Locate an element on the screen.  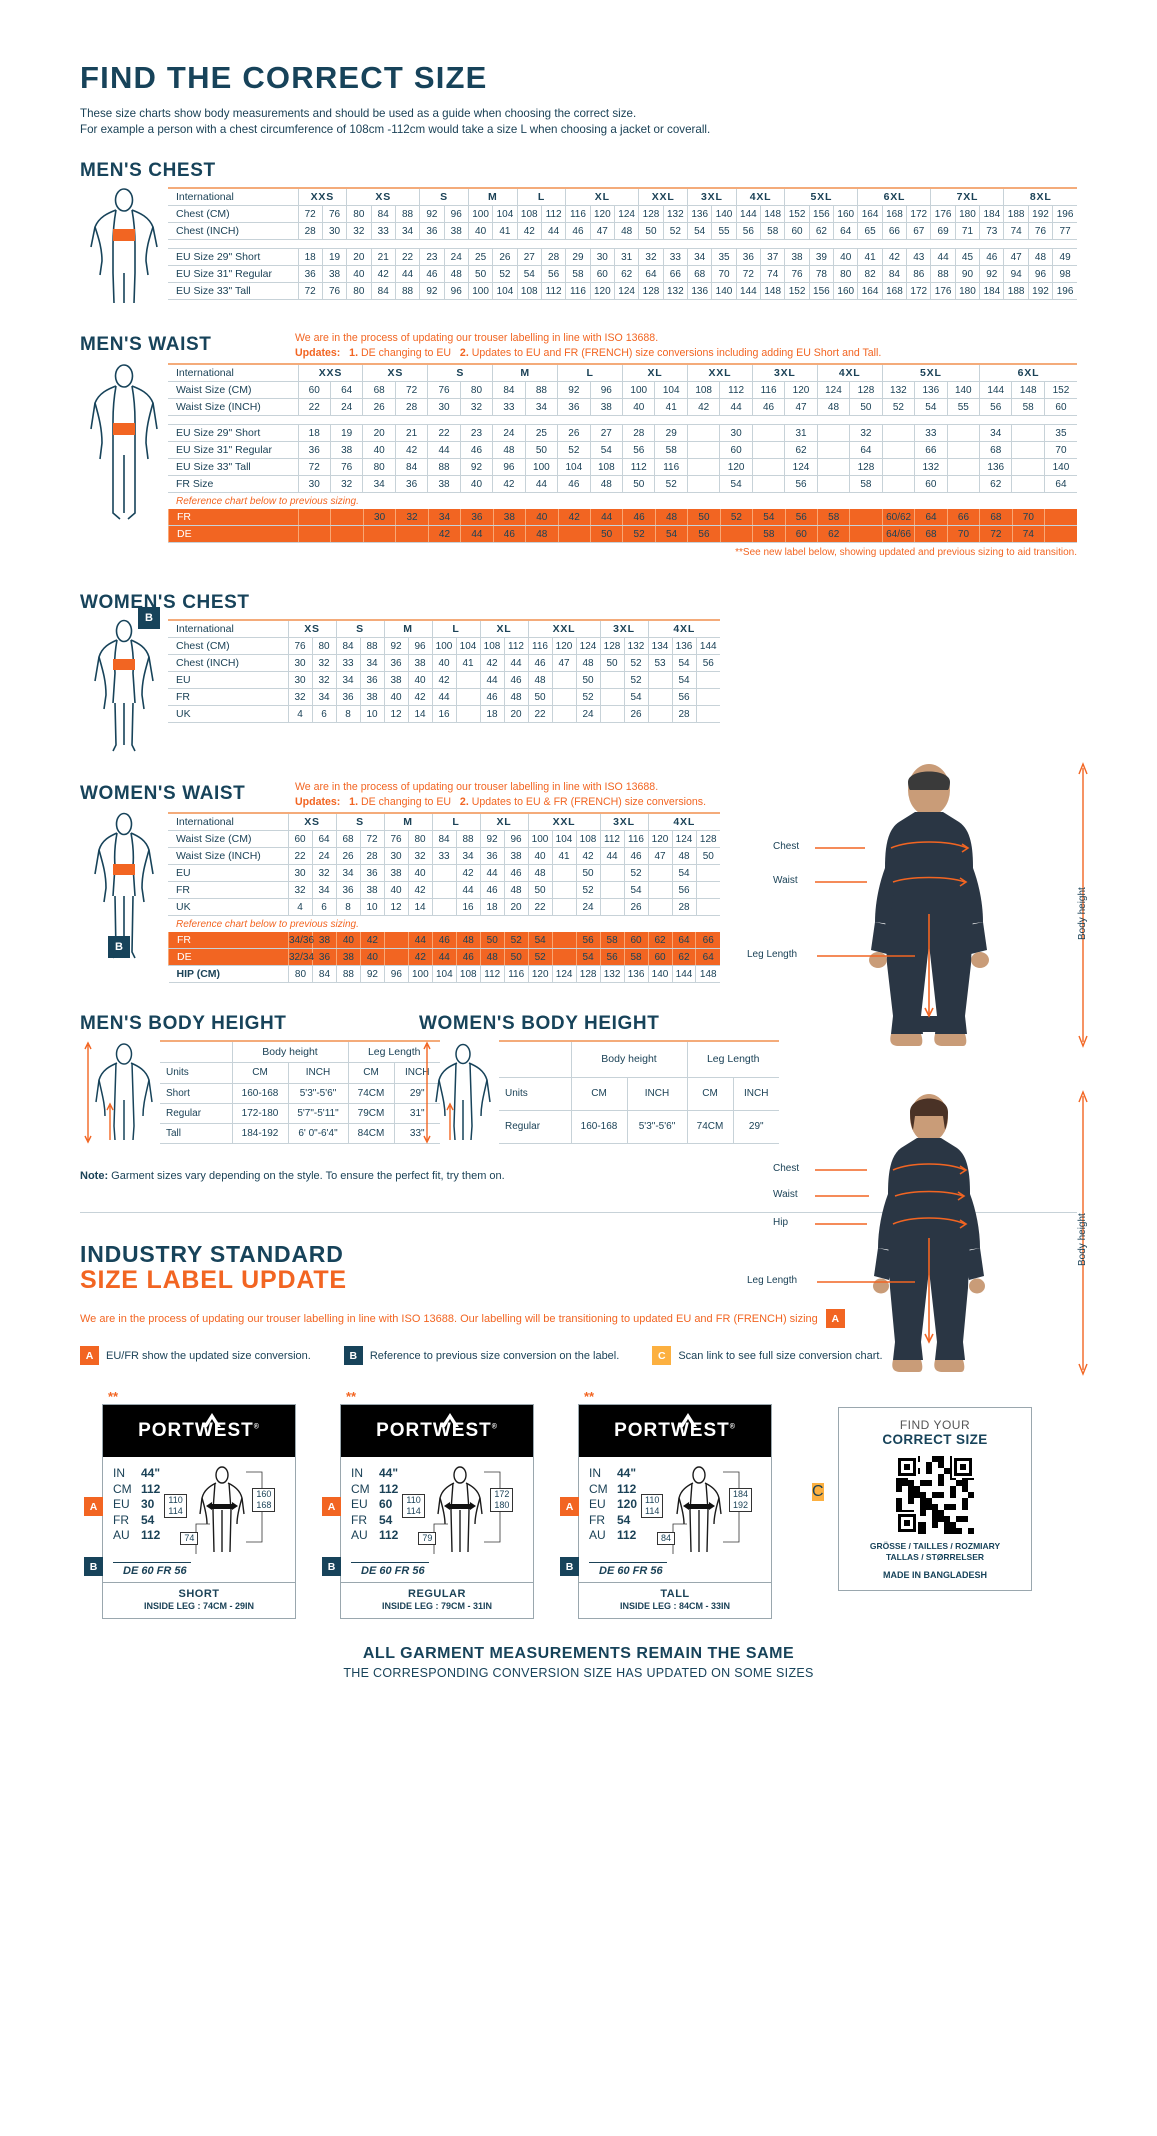
size-row: AU 112 is located at coordinates (374, 1536).